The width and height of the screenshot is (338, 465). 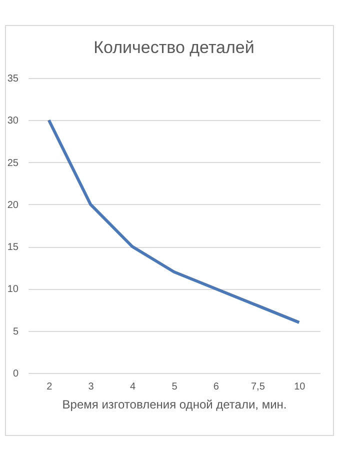 What do you see at coordinates (175, 387) in the screenshot?
I see `x-tick-label: 5` at bounding box center [175, 387].